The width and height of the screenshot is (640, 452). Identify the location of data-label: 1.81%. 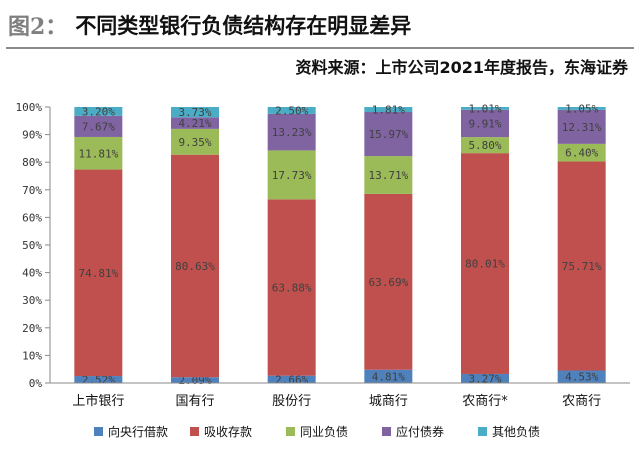
(388, 110).